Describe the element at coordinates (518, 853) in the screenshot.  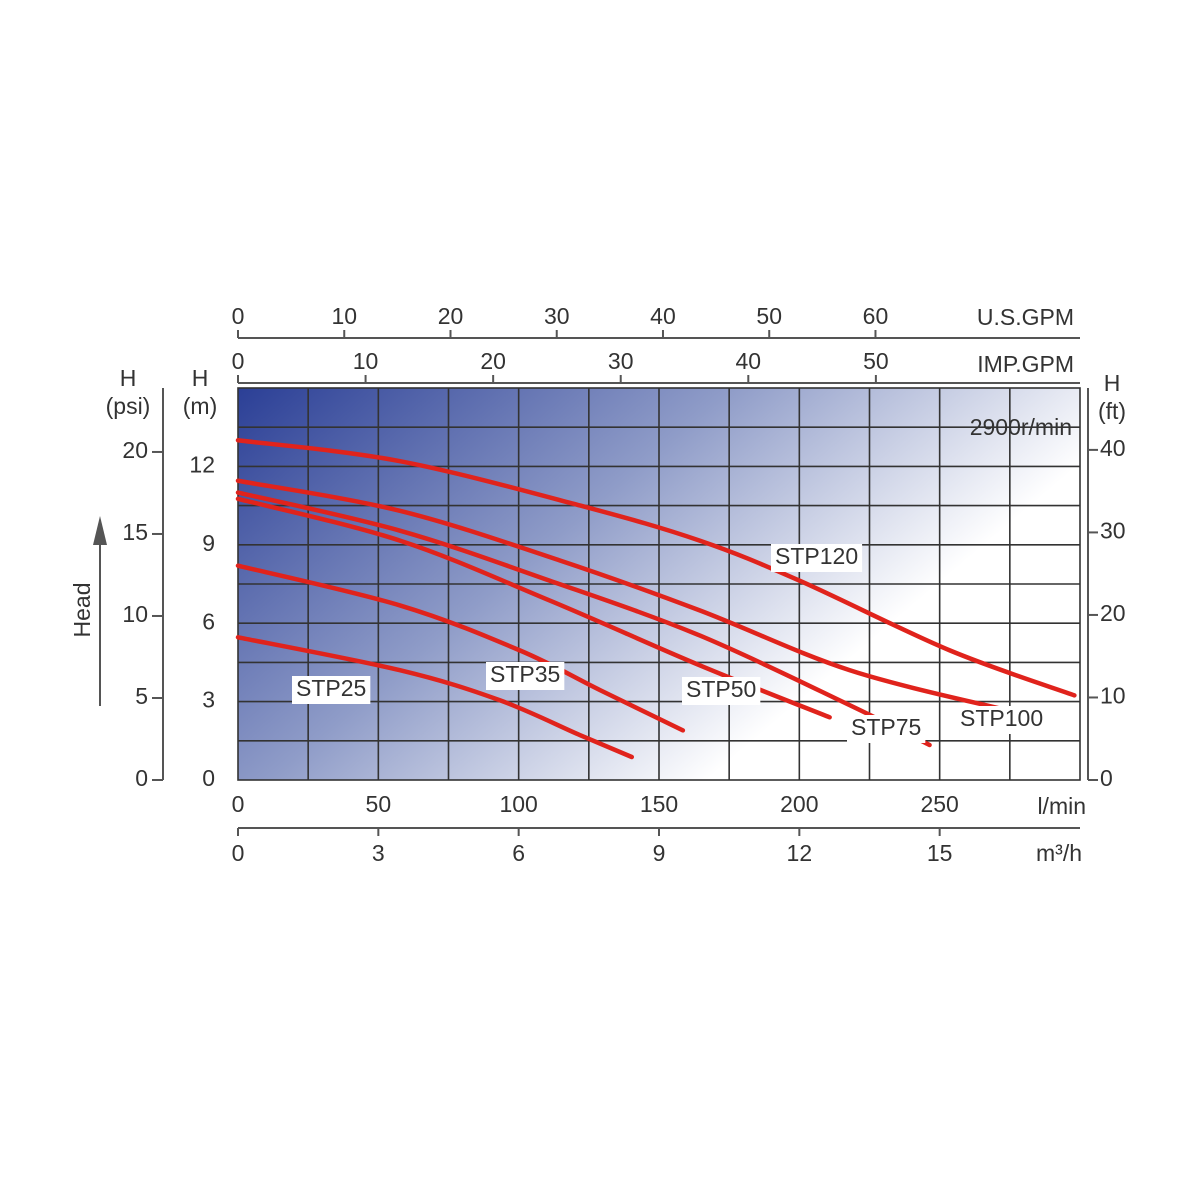
I see `tick-label: 6` at that location.